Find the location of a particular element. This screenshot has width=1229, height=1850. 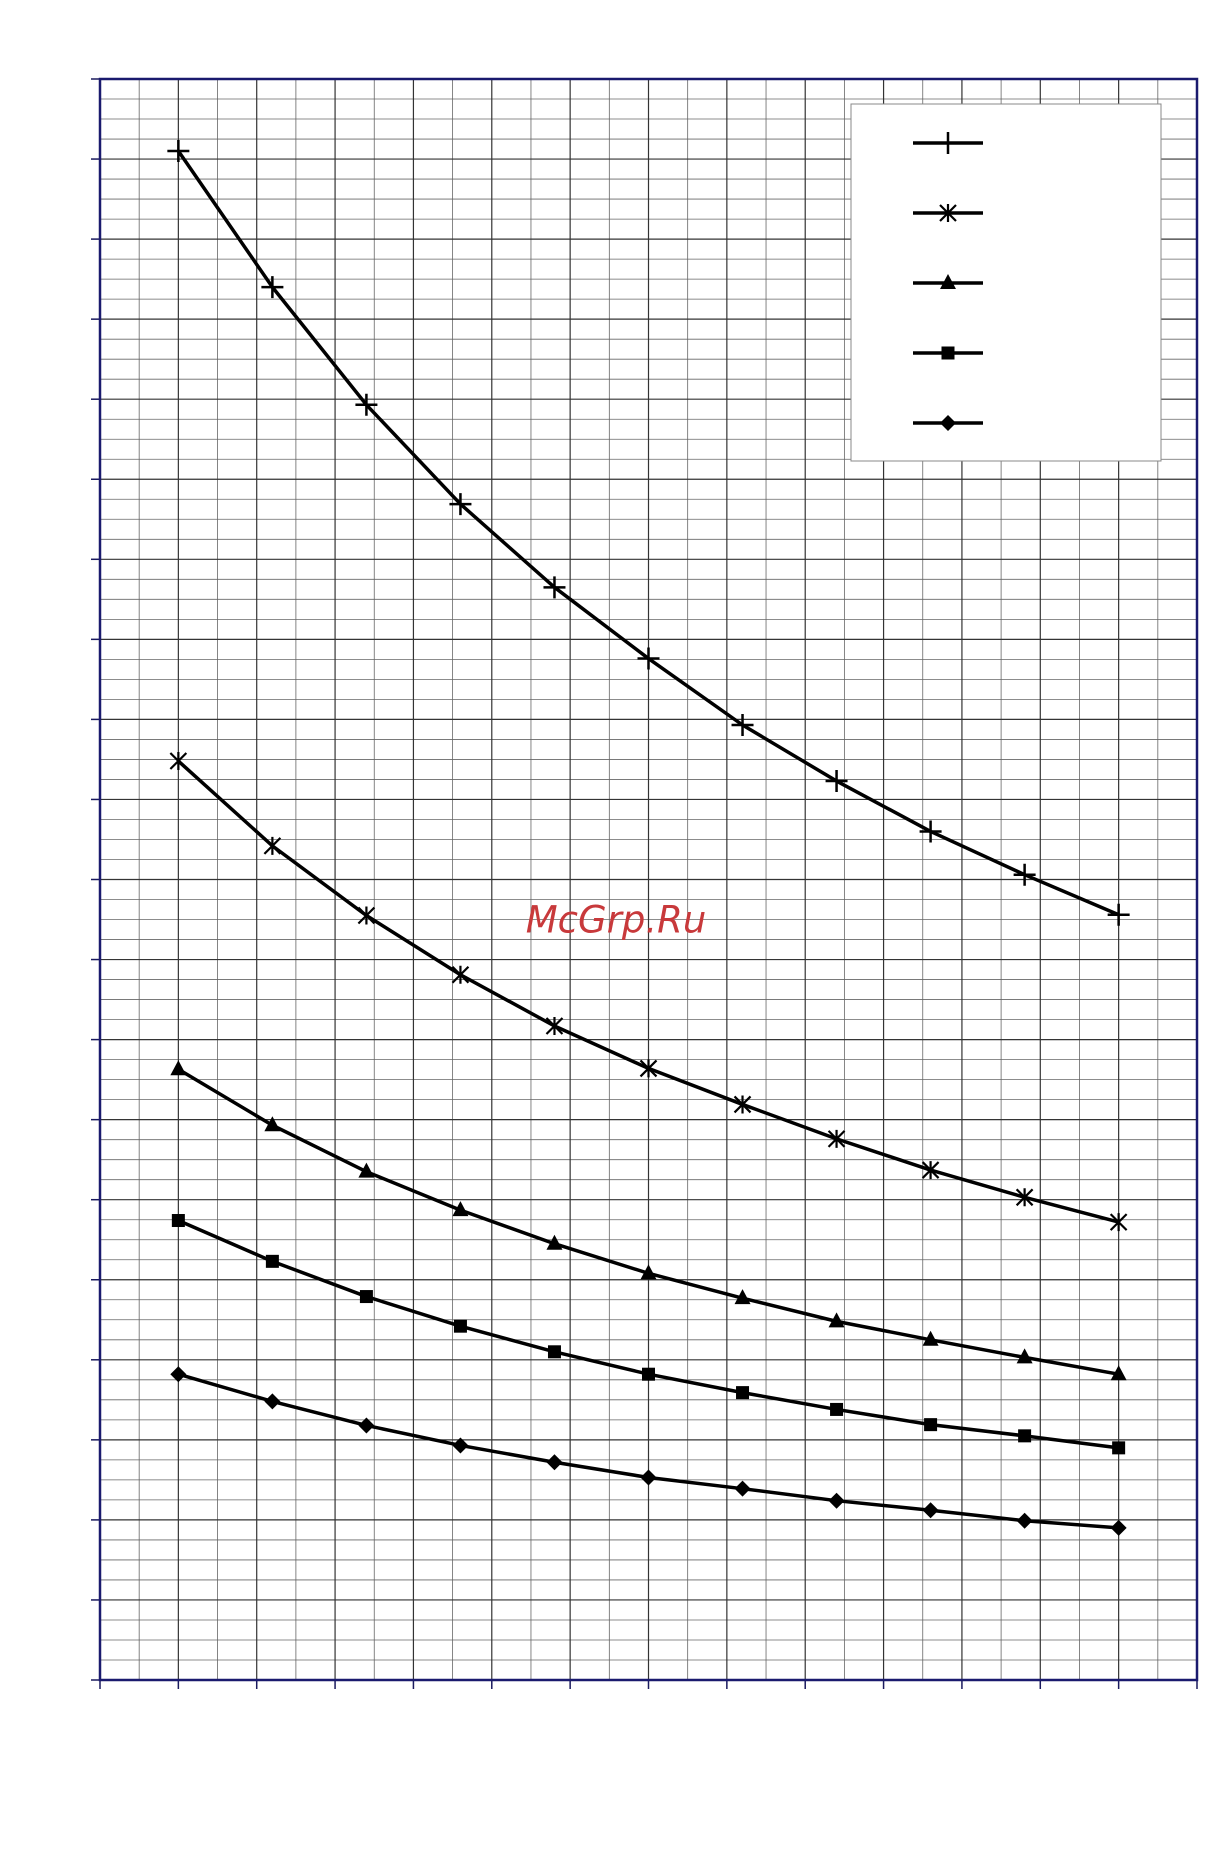

legend-box is located at coordinates (1006, 282).